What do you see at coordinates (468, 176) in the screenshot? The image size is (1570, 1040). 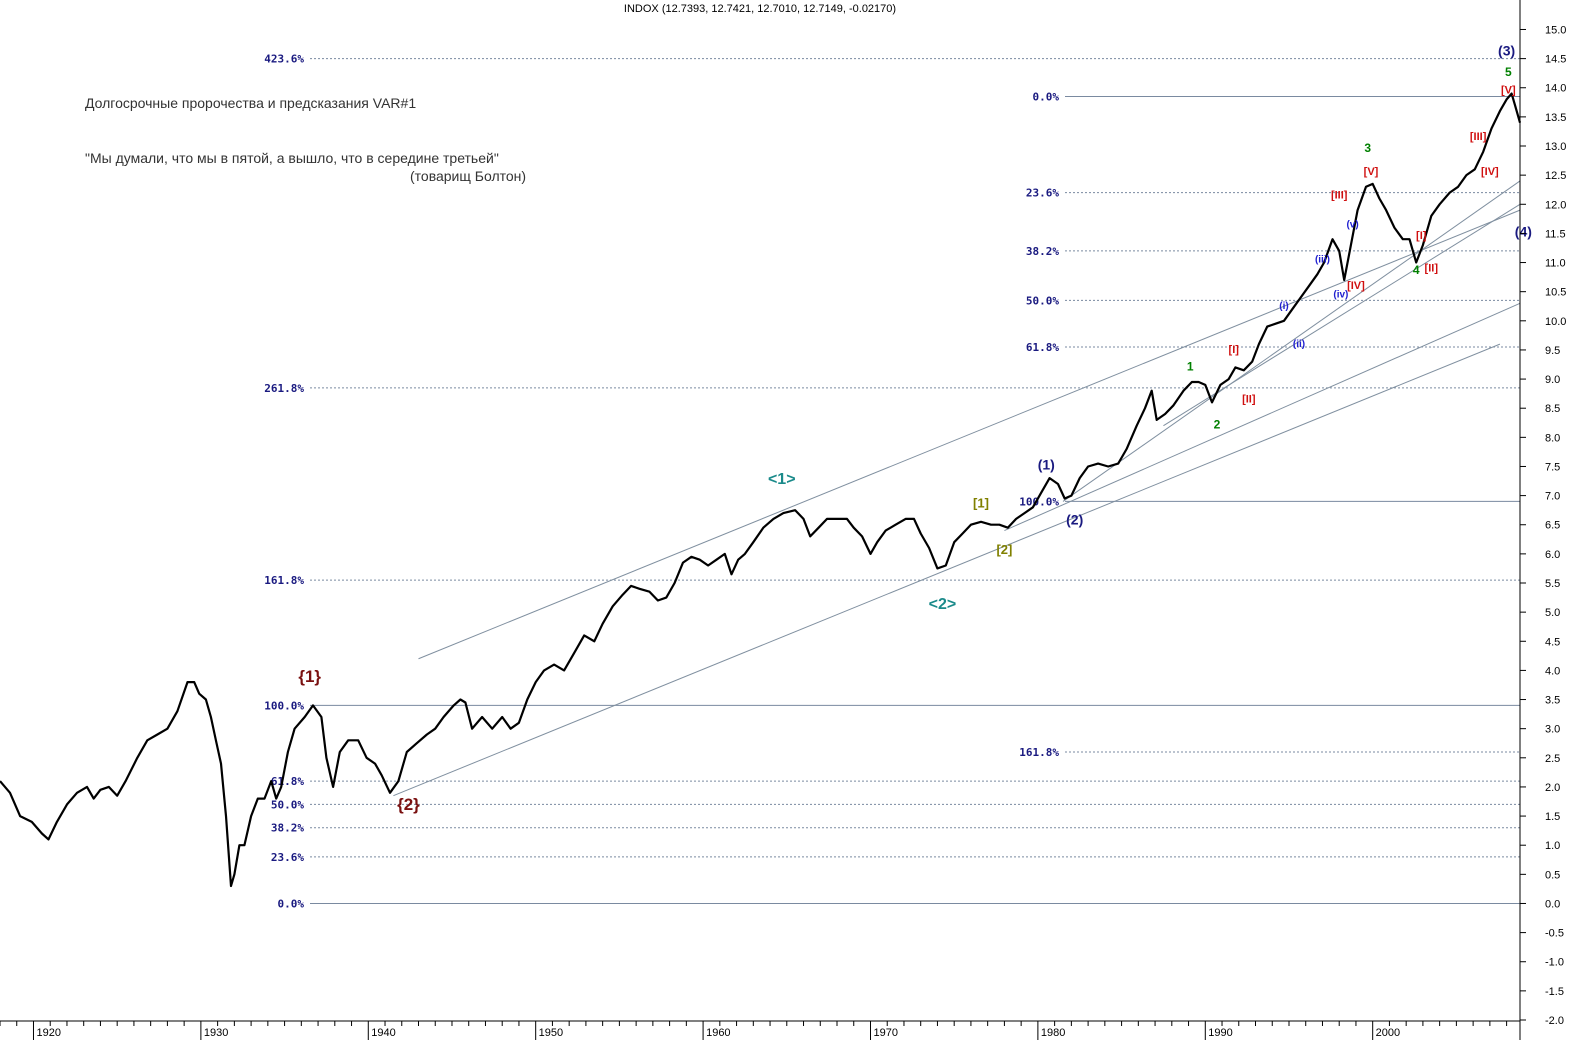 I see `note-author: (товарищ Болтон)` at bounding box center [468, 176].